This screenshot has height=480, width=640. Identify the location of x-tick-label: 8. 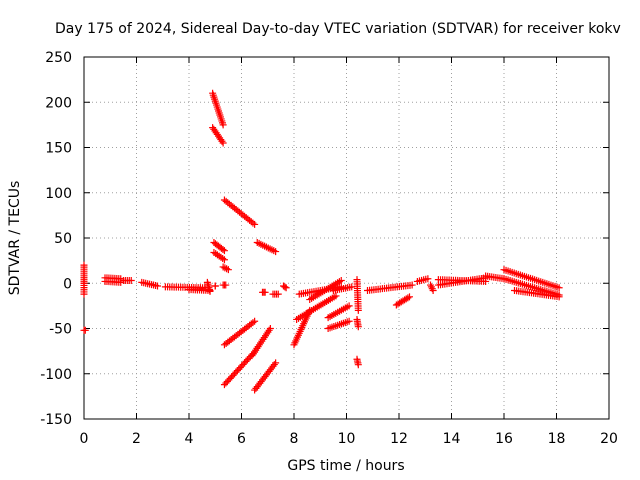
(294, 439).